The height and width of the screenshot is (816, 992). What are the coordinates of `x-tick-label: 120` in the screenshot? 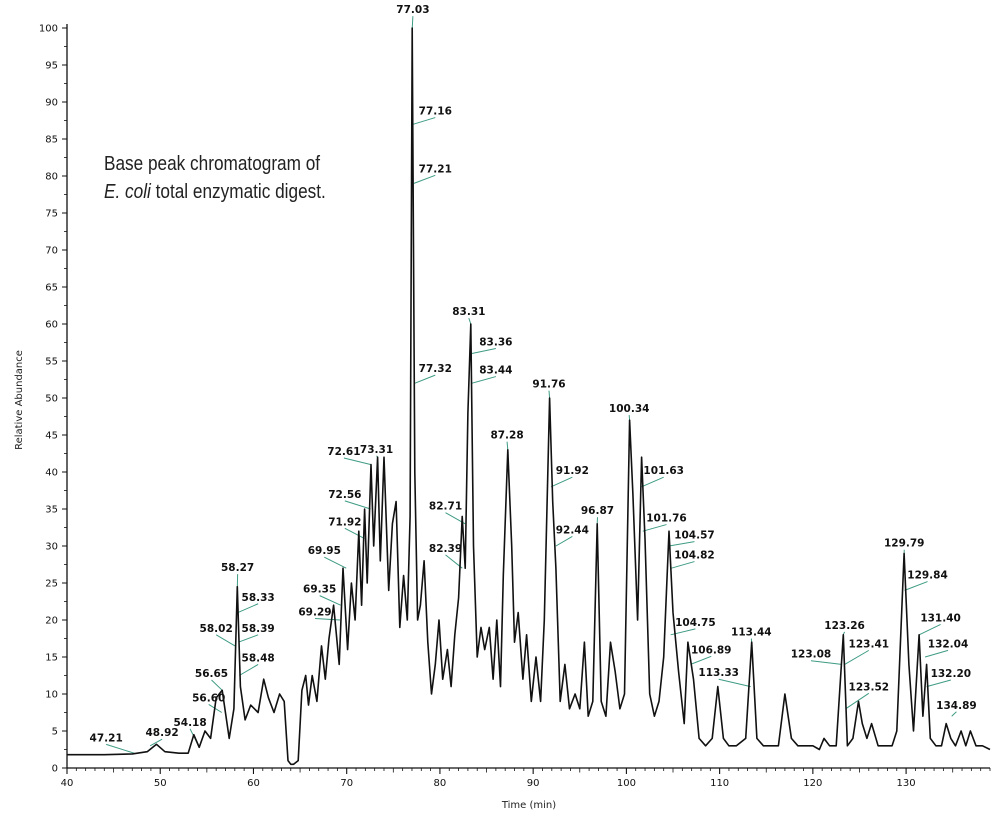 It's located at (812, 783).